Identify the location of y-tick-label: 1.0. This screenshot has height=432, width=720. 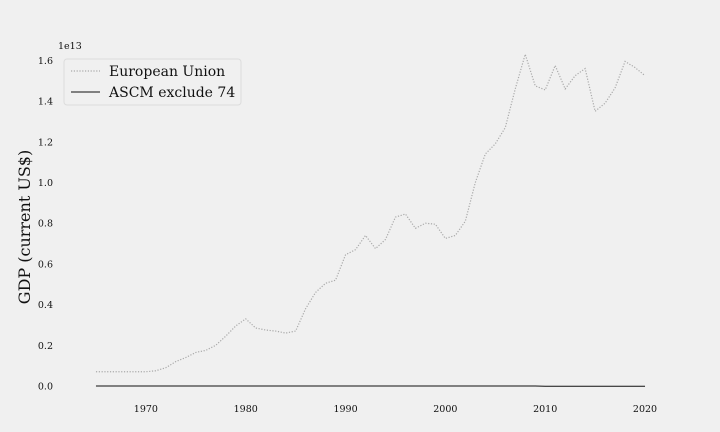
(45, 183).